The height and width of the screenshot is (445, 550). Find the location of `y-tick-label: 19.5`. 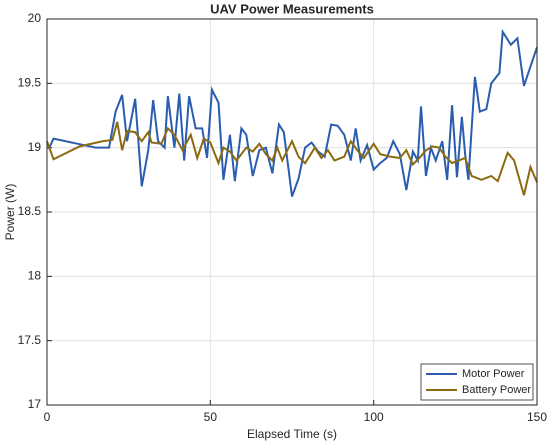

y-tick-label: 19.5 is located at coordinates (30, 83).